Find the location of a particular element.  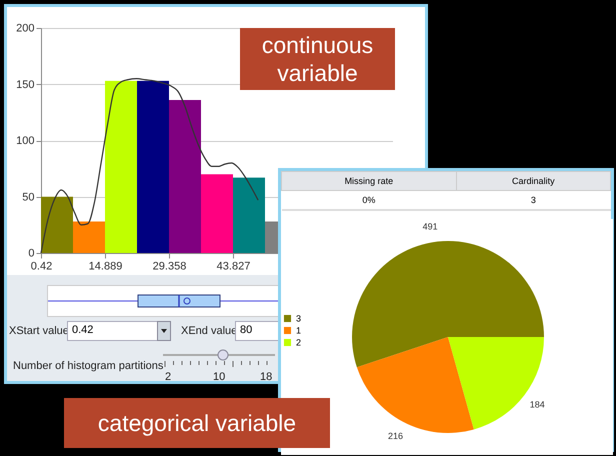

y-tick-label: 150 is located at coordinates (25, 84).